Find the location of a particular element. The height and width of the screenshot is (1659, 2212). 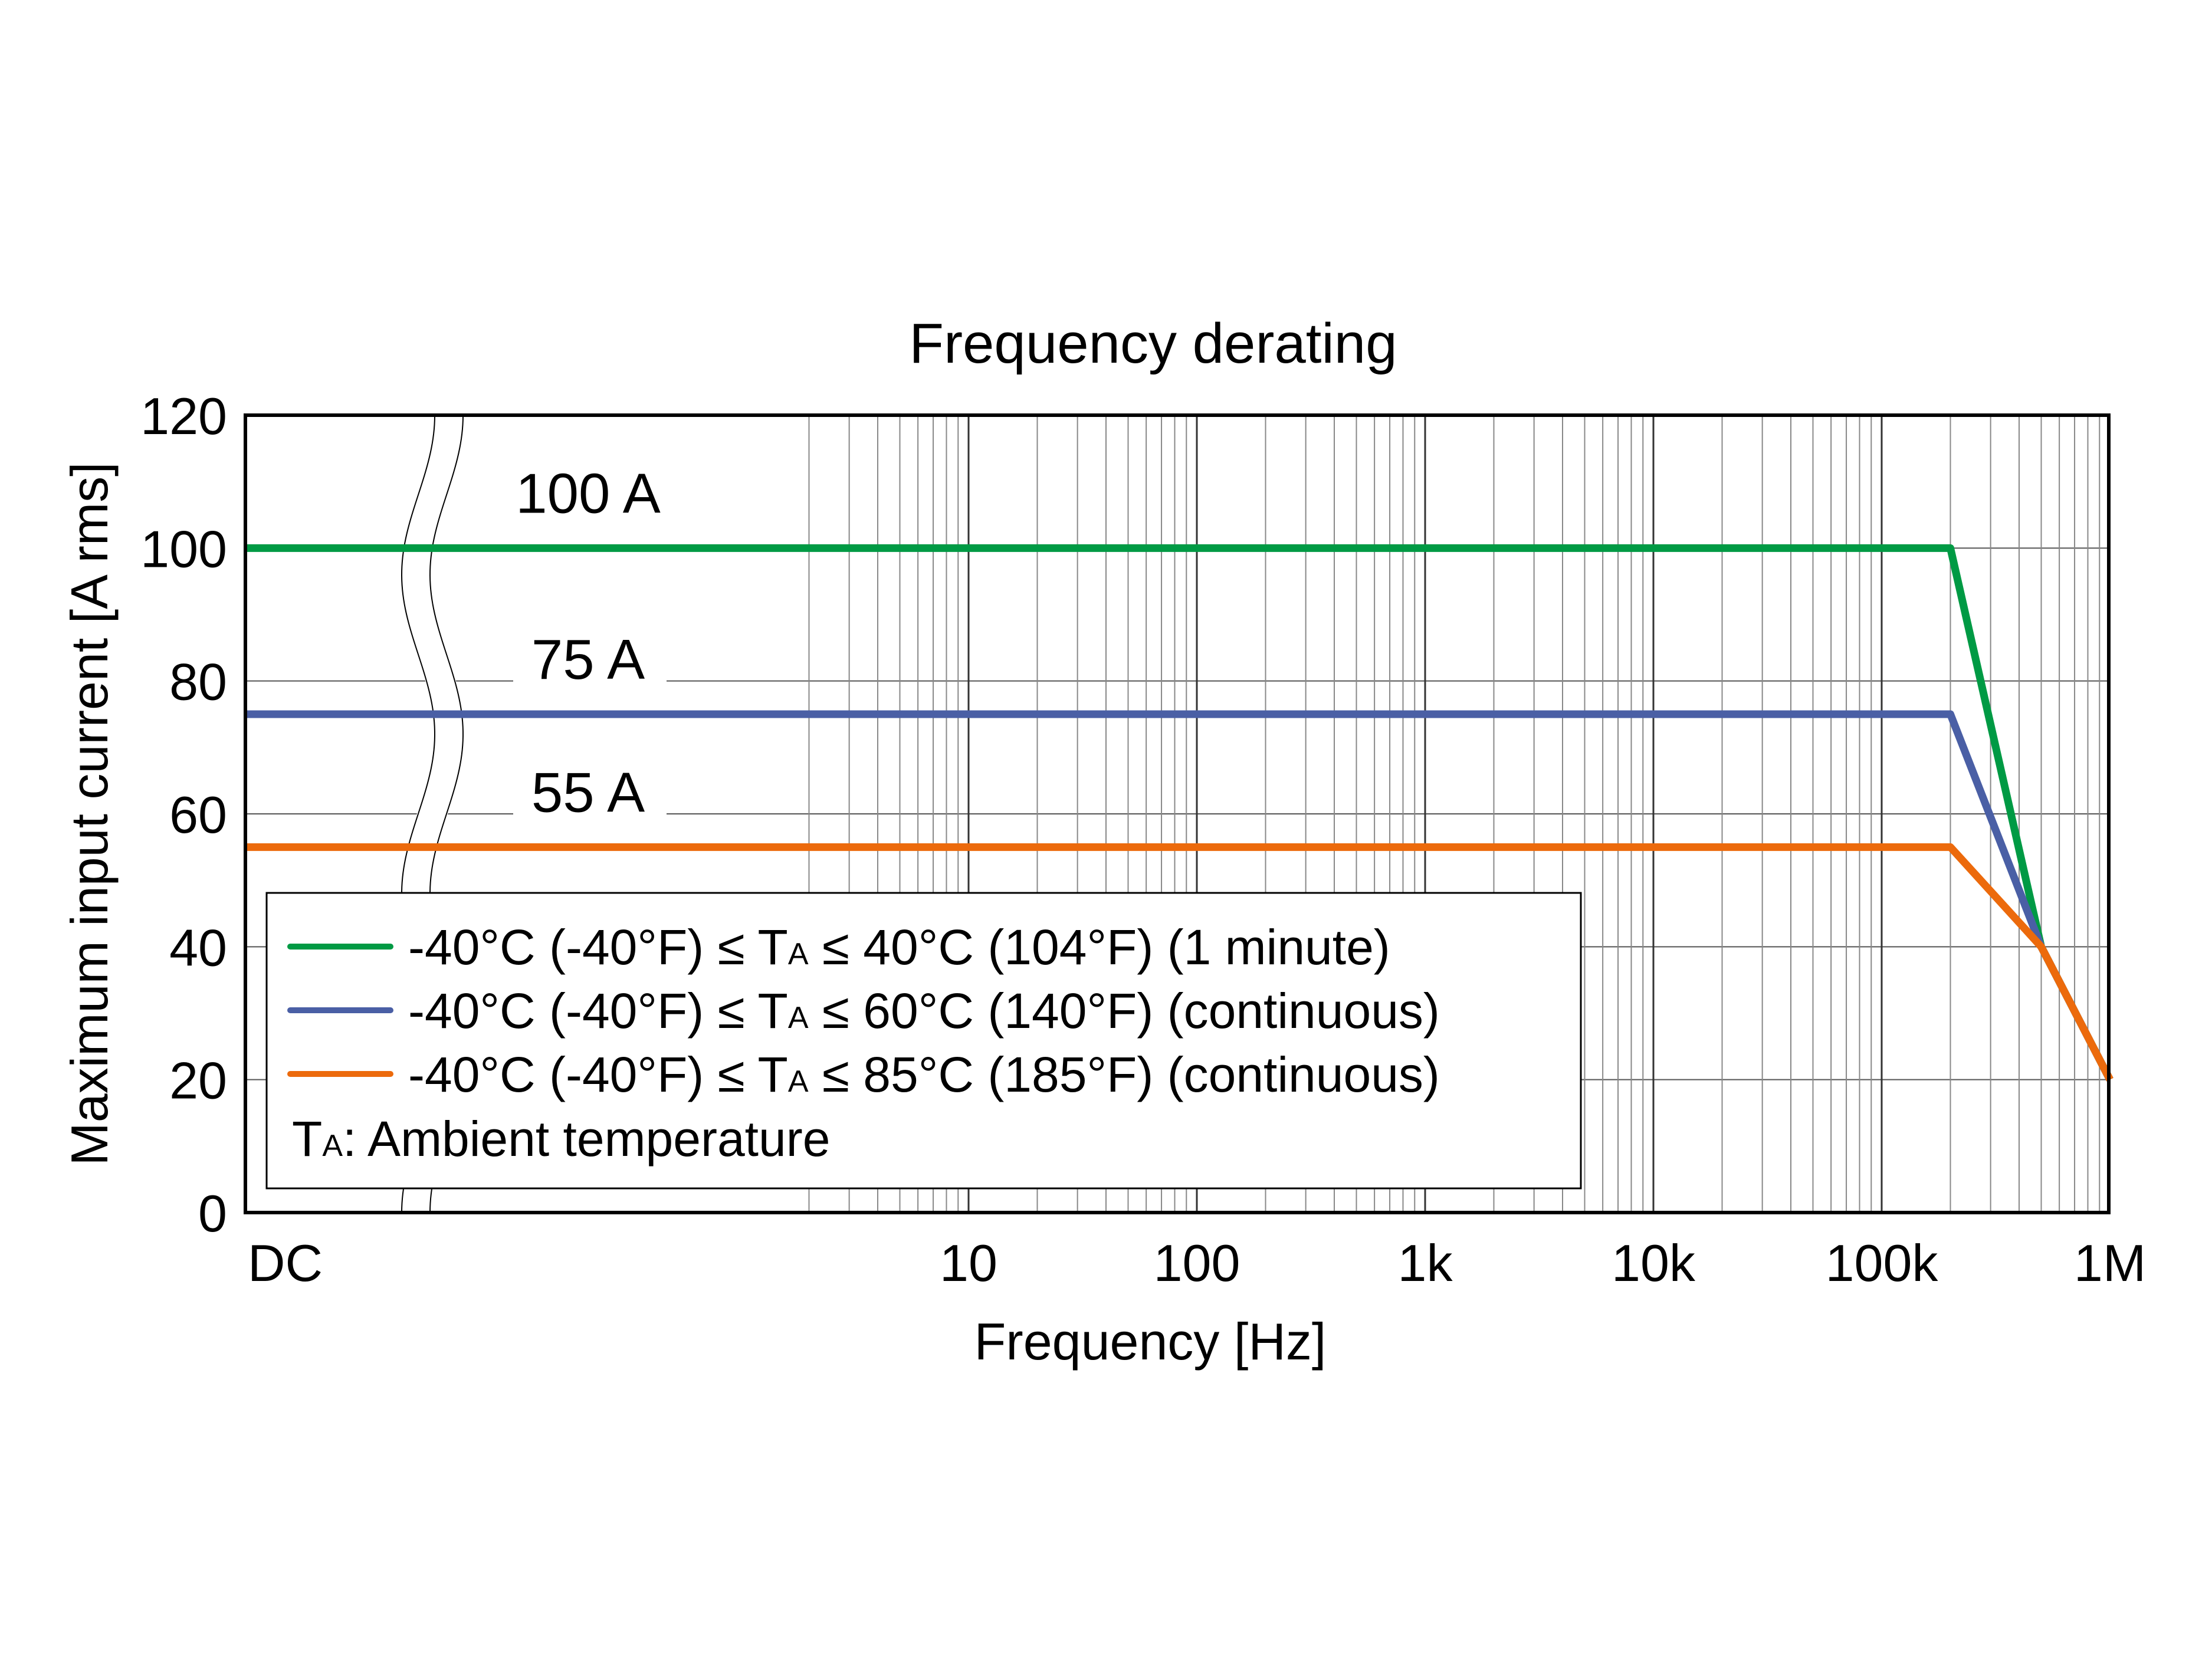

annotations: 100 A 75 A 55 A is located at coordinates (590, 643).